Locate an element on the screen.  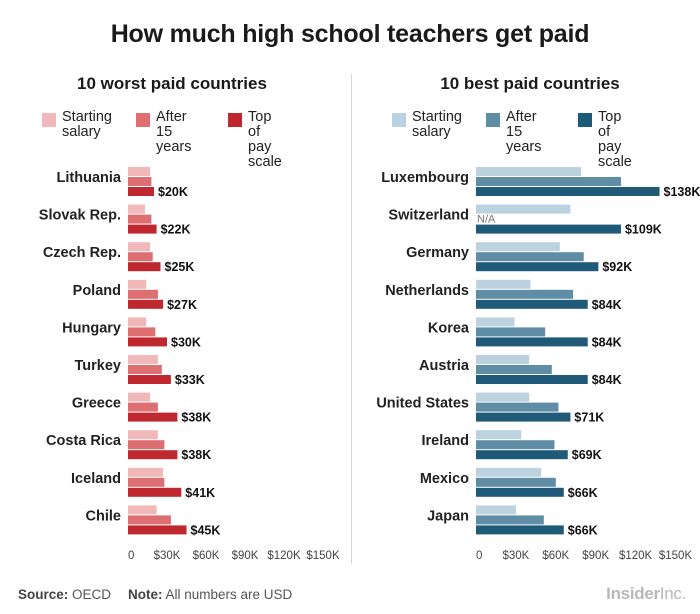
footer-note-key: Note: is located at coordinates (145, 594).